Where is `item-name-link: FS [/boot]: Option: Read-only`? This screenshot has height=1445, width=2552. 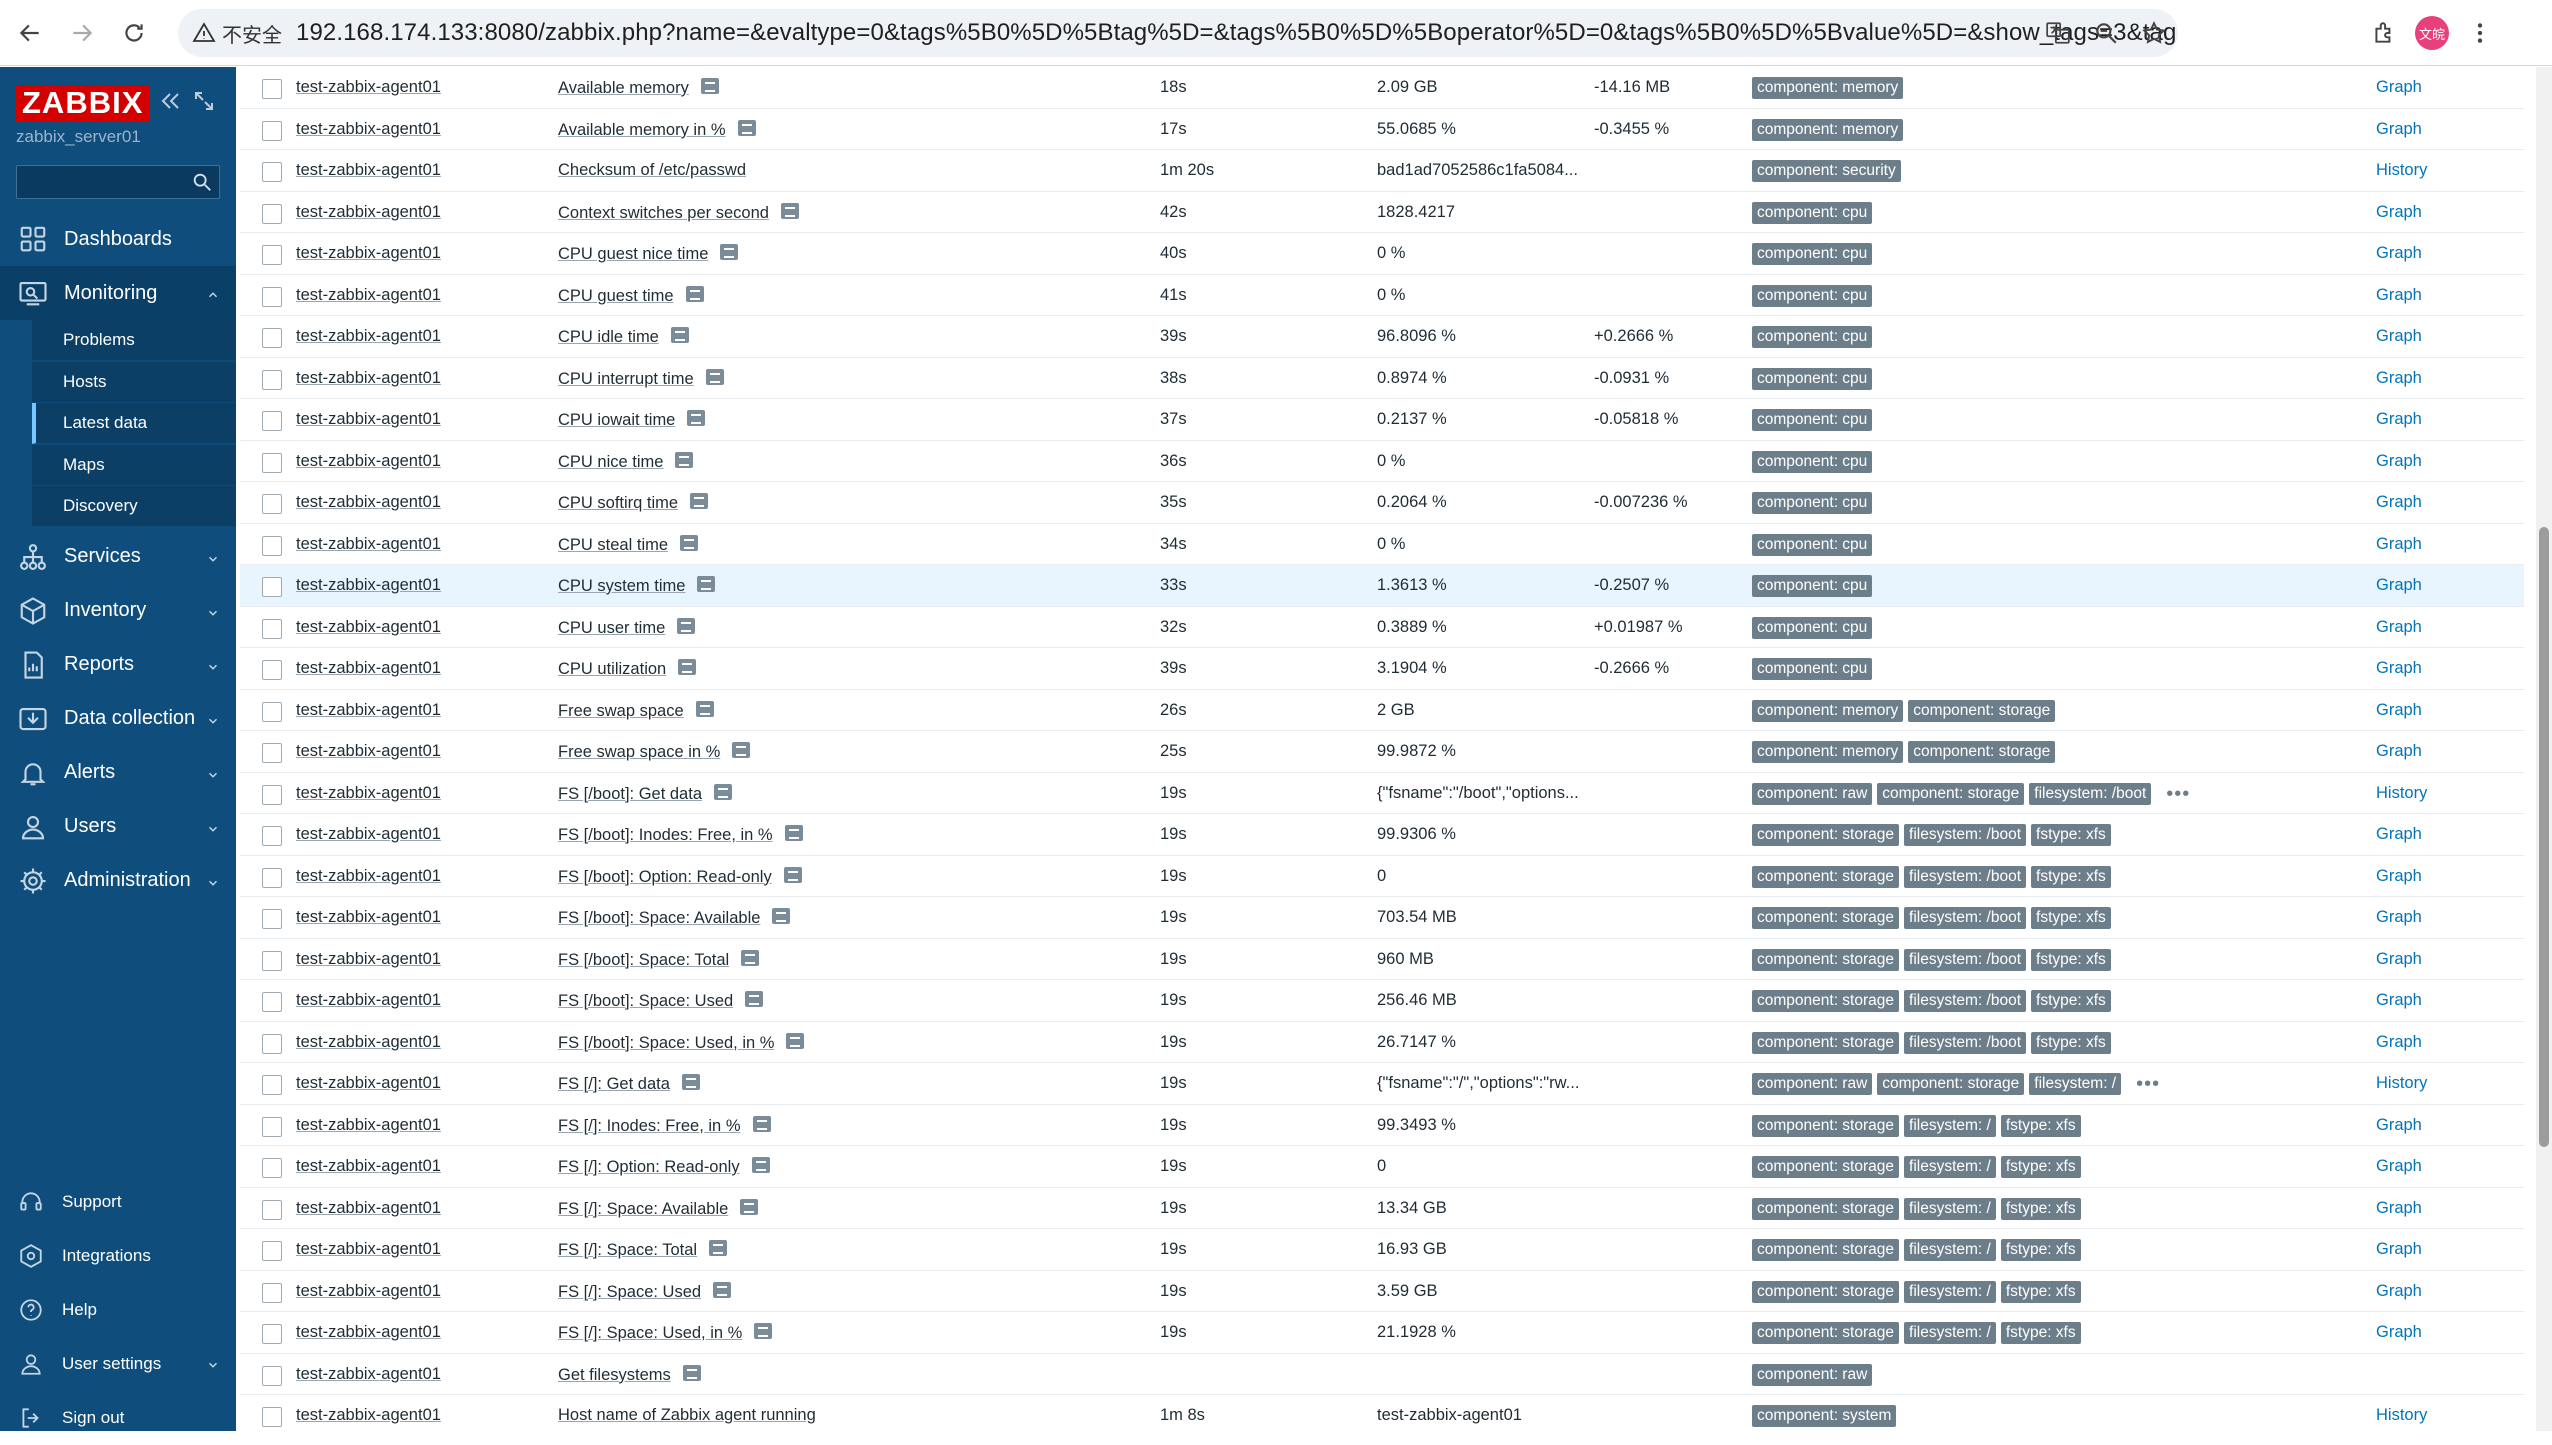 item-name-link: FS [/boot]: Option: Read-only is located at coordinates (680, 876).